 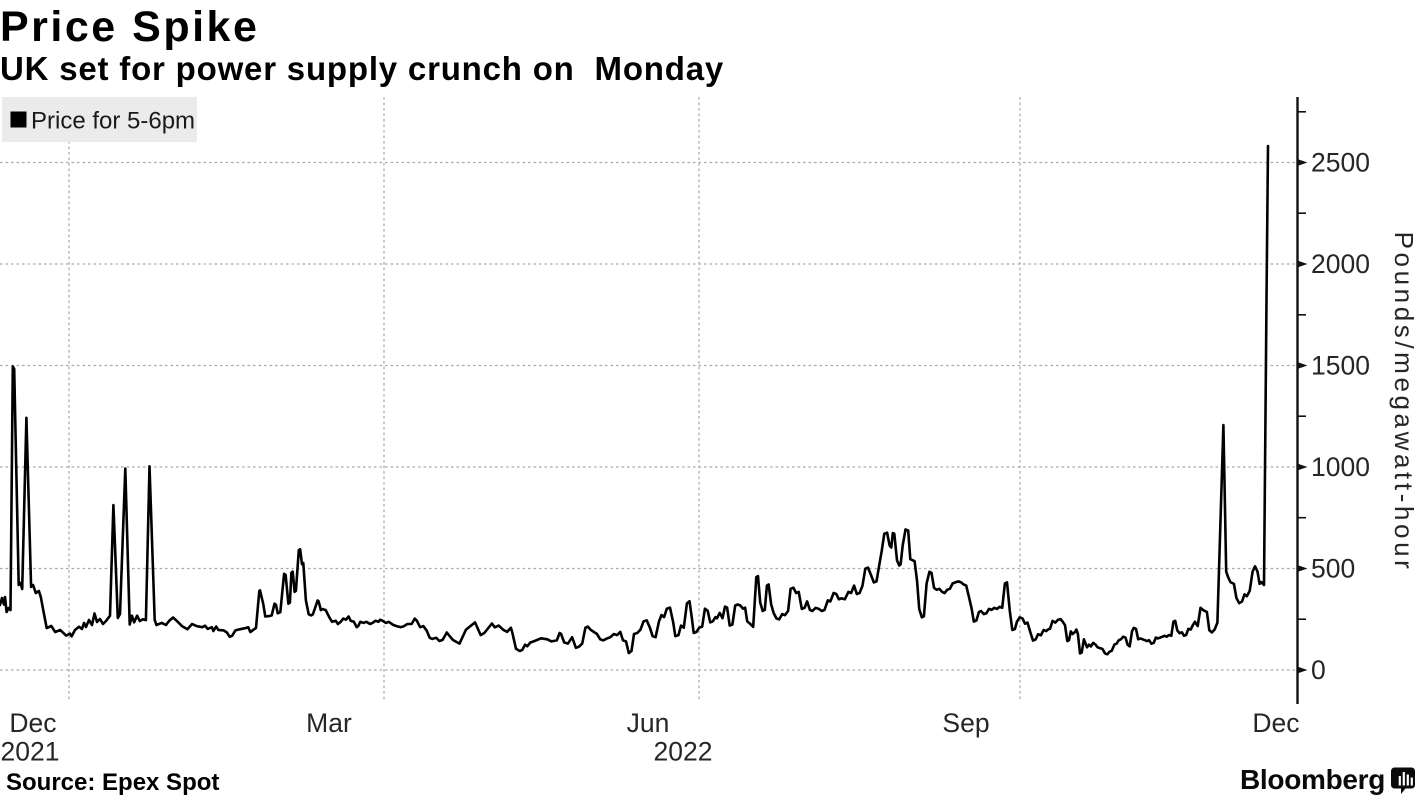 I want to click on svg-text: Sep, so click(x=965, y=723).